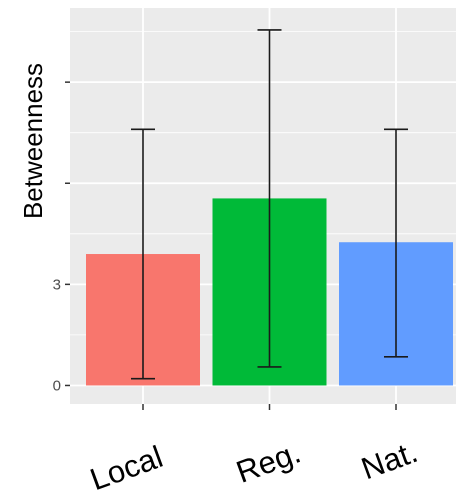 Image resolution: width=456 pixels, height=500 pixels. What do you see at coordinates (61, 237) in the screenshot?
I see `y-axis: 03` at bounding box center [61, 237].